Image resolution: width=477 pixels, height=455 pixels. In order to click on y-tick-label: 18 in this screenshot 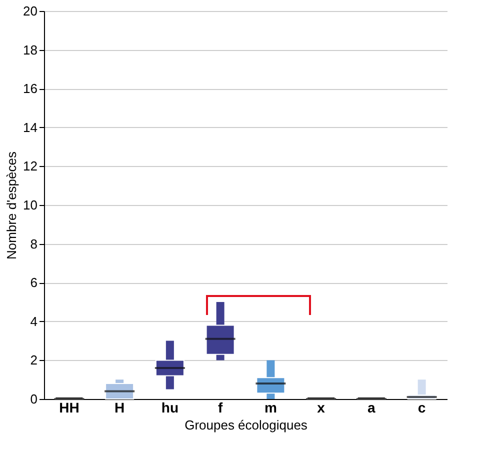, I will do `click(30, 50)`.